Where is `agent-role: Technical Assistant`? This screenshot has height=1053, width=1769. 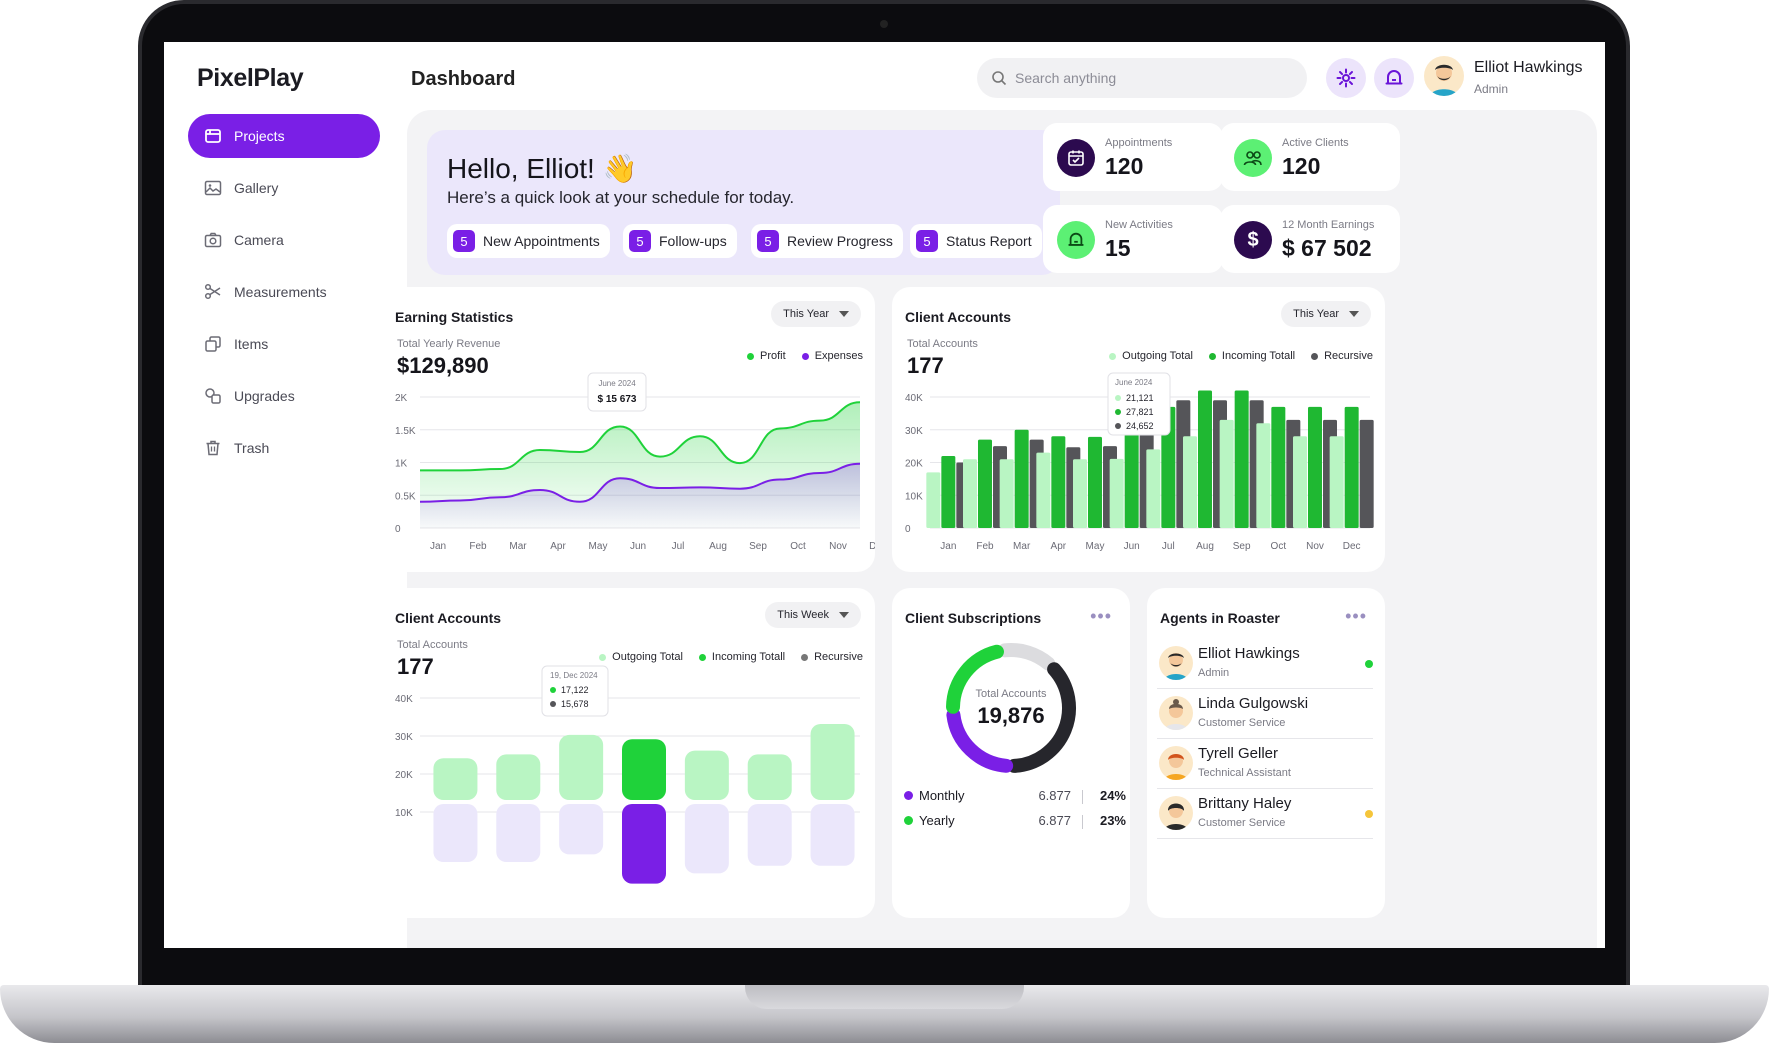 agent-role: Technical Assistant is located at coordinates (1244, 773).